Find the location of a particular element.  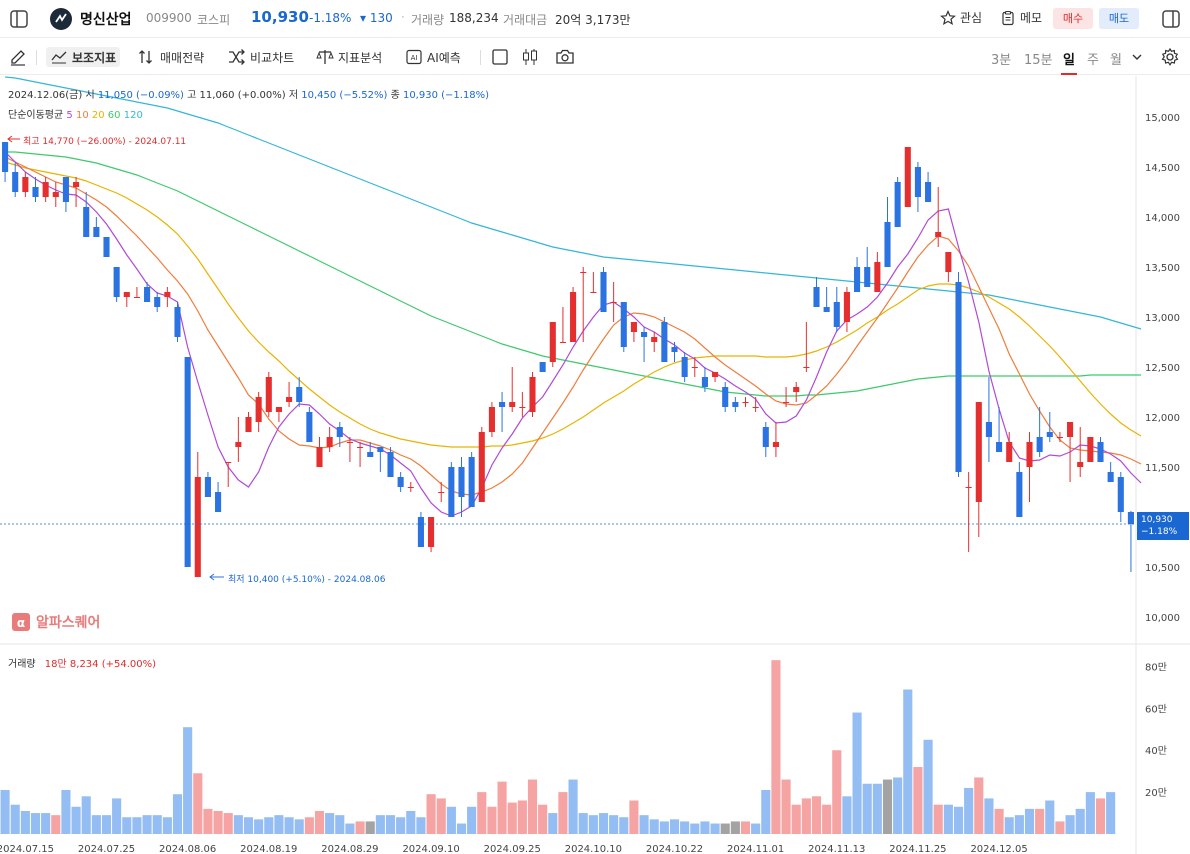

compare-button: 비교차트 is located at coordinates (261, 57).